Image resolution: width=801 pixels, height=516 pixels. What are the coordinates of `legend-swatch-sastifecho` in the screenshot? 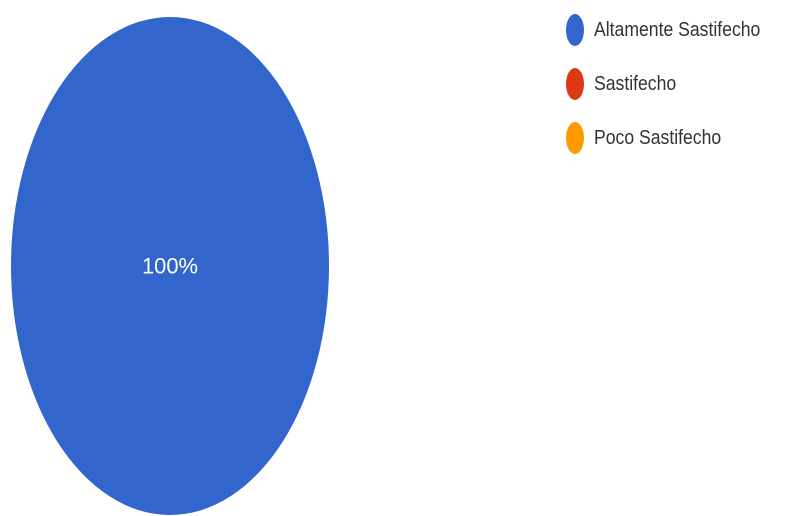 It's located at (575, 84).